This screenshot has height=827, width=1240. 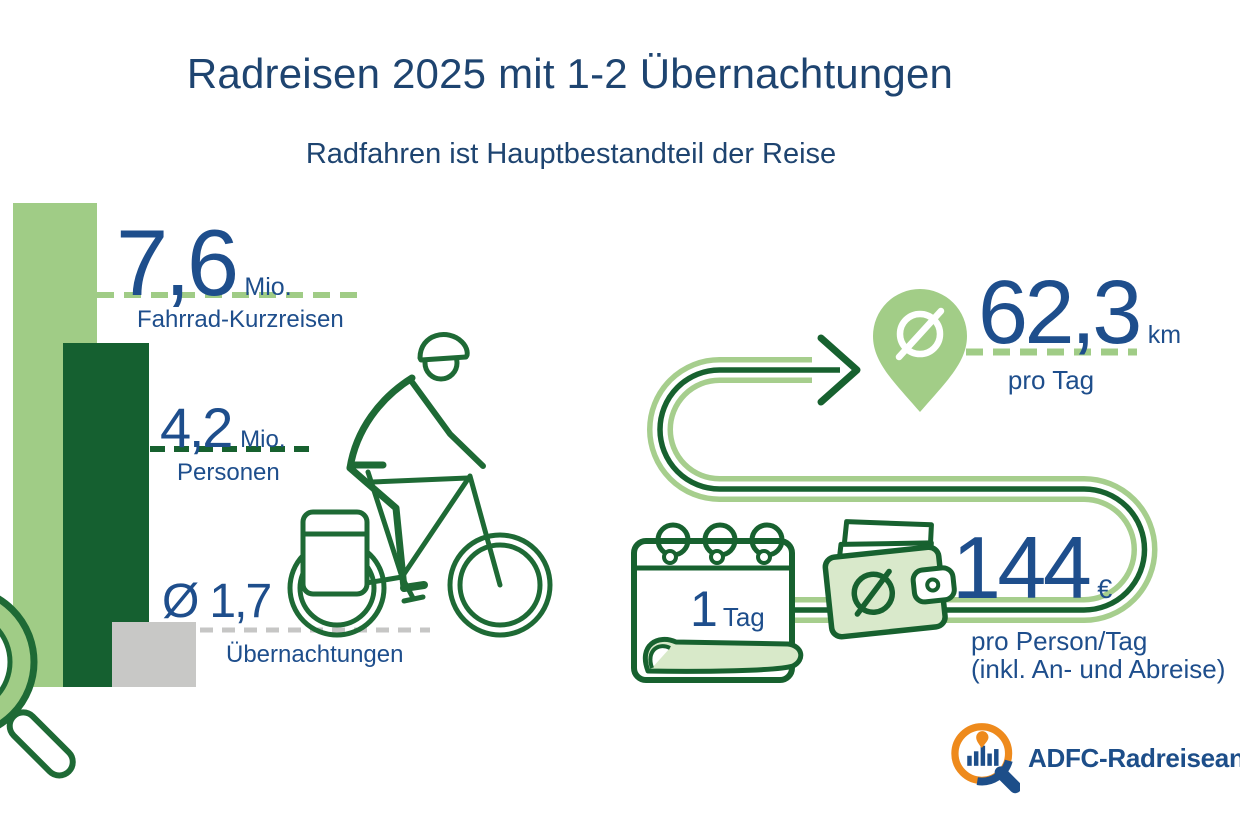 I want to click on stat-kurzreisen-label: Fahrrad-Kurzreisen, so click(x=240, y=319).